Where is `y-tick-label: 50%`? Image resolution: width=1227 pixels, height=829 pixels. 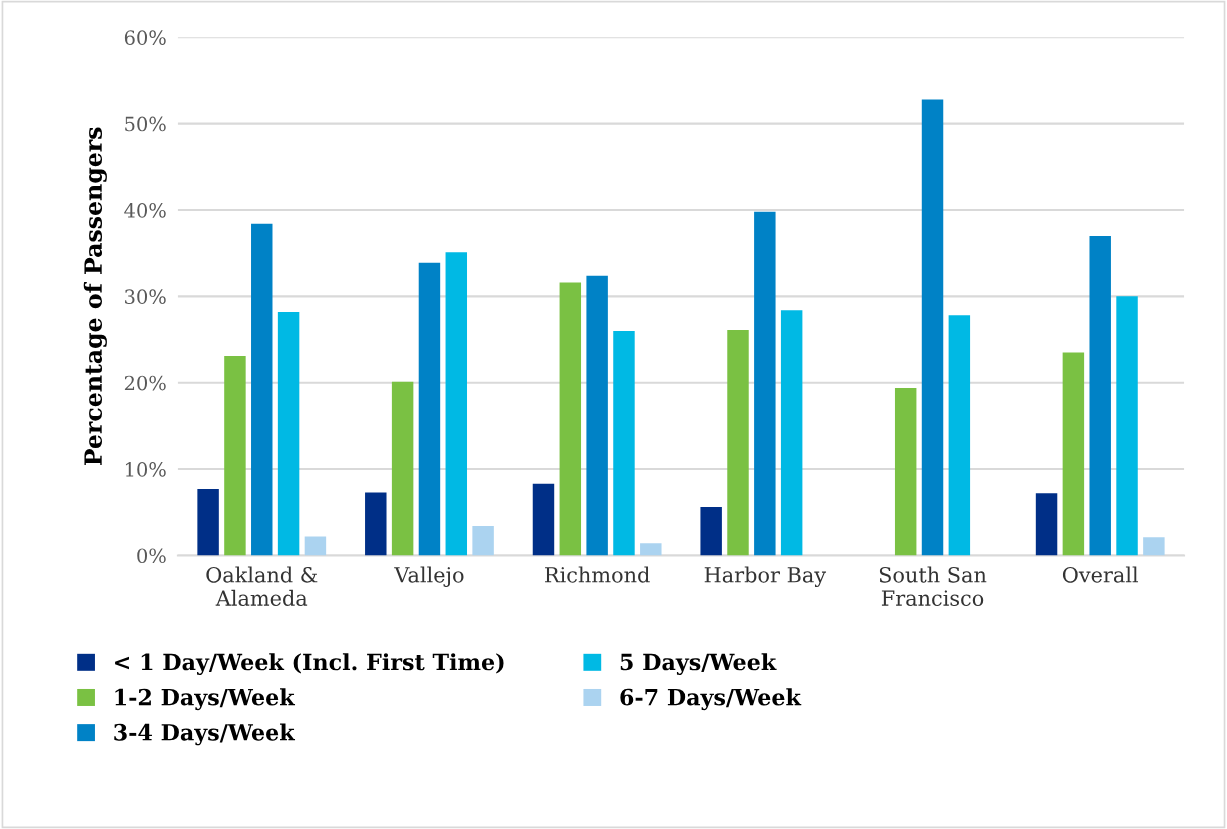
y-tick-label: 50% is located at coordinates (145, 124).